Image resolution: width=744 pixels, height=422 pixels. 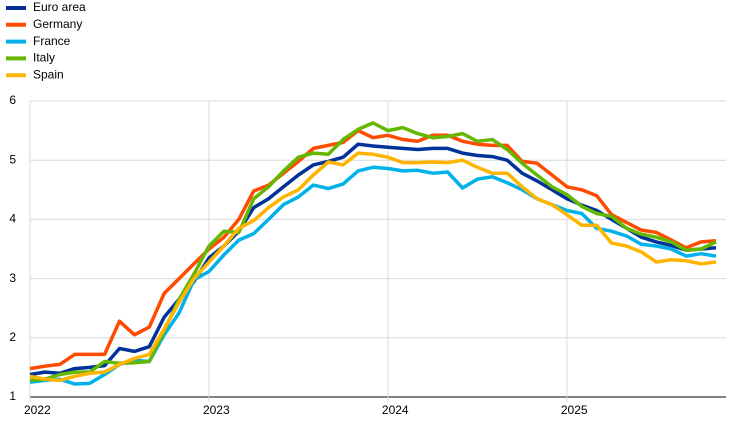 I want to click on y-tick-label: 1, so click(x=12, y=396).